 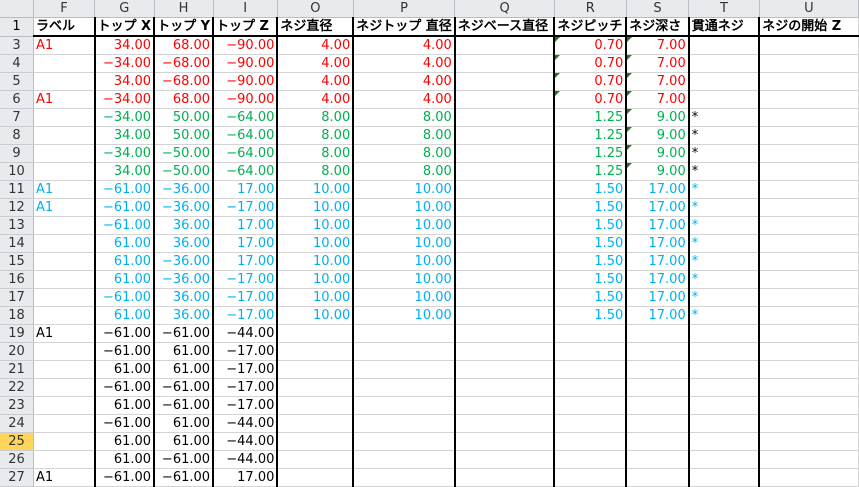 I want to click on cell-R12: 1.50, so click(x=590, y=207).